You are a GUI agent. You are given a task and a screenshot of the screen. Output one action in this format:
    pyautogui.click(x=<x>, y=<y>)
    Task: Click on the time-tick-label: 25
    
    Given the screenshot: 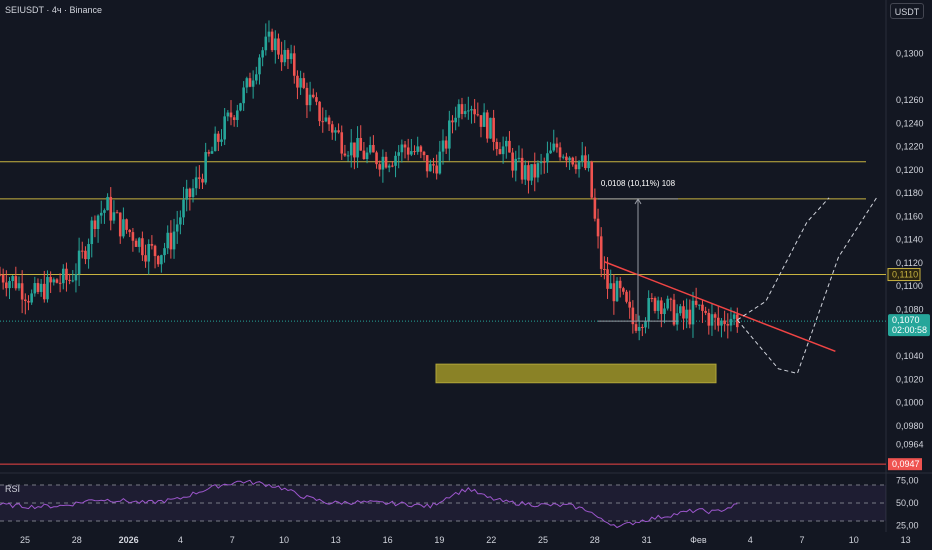 What is the action you would take?
    pyautogui.click(x=543, y=540)
    